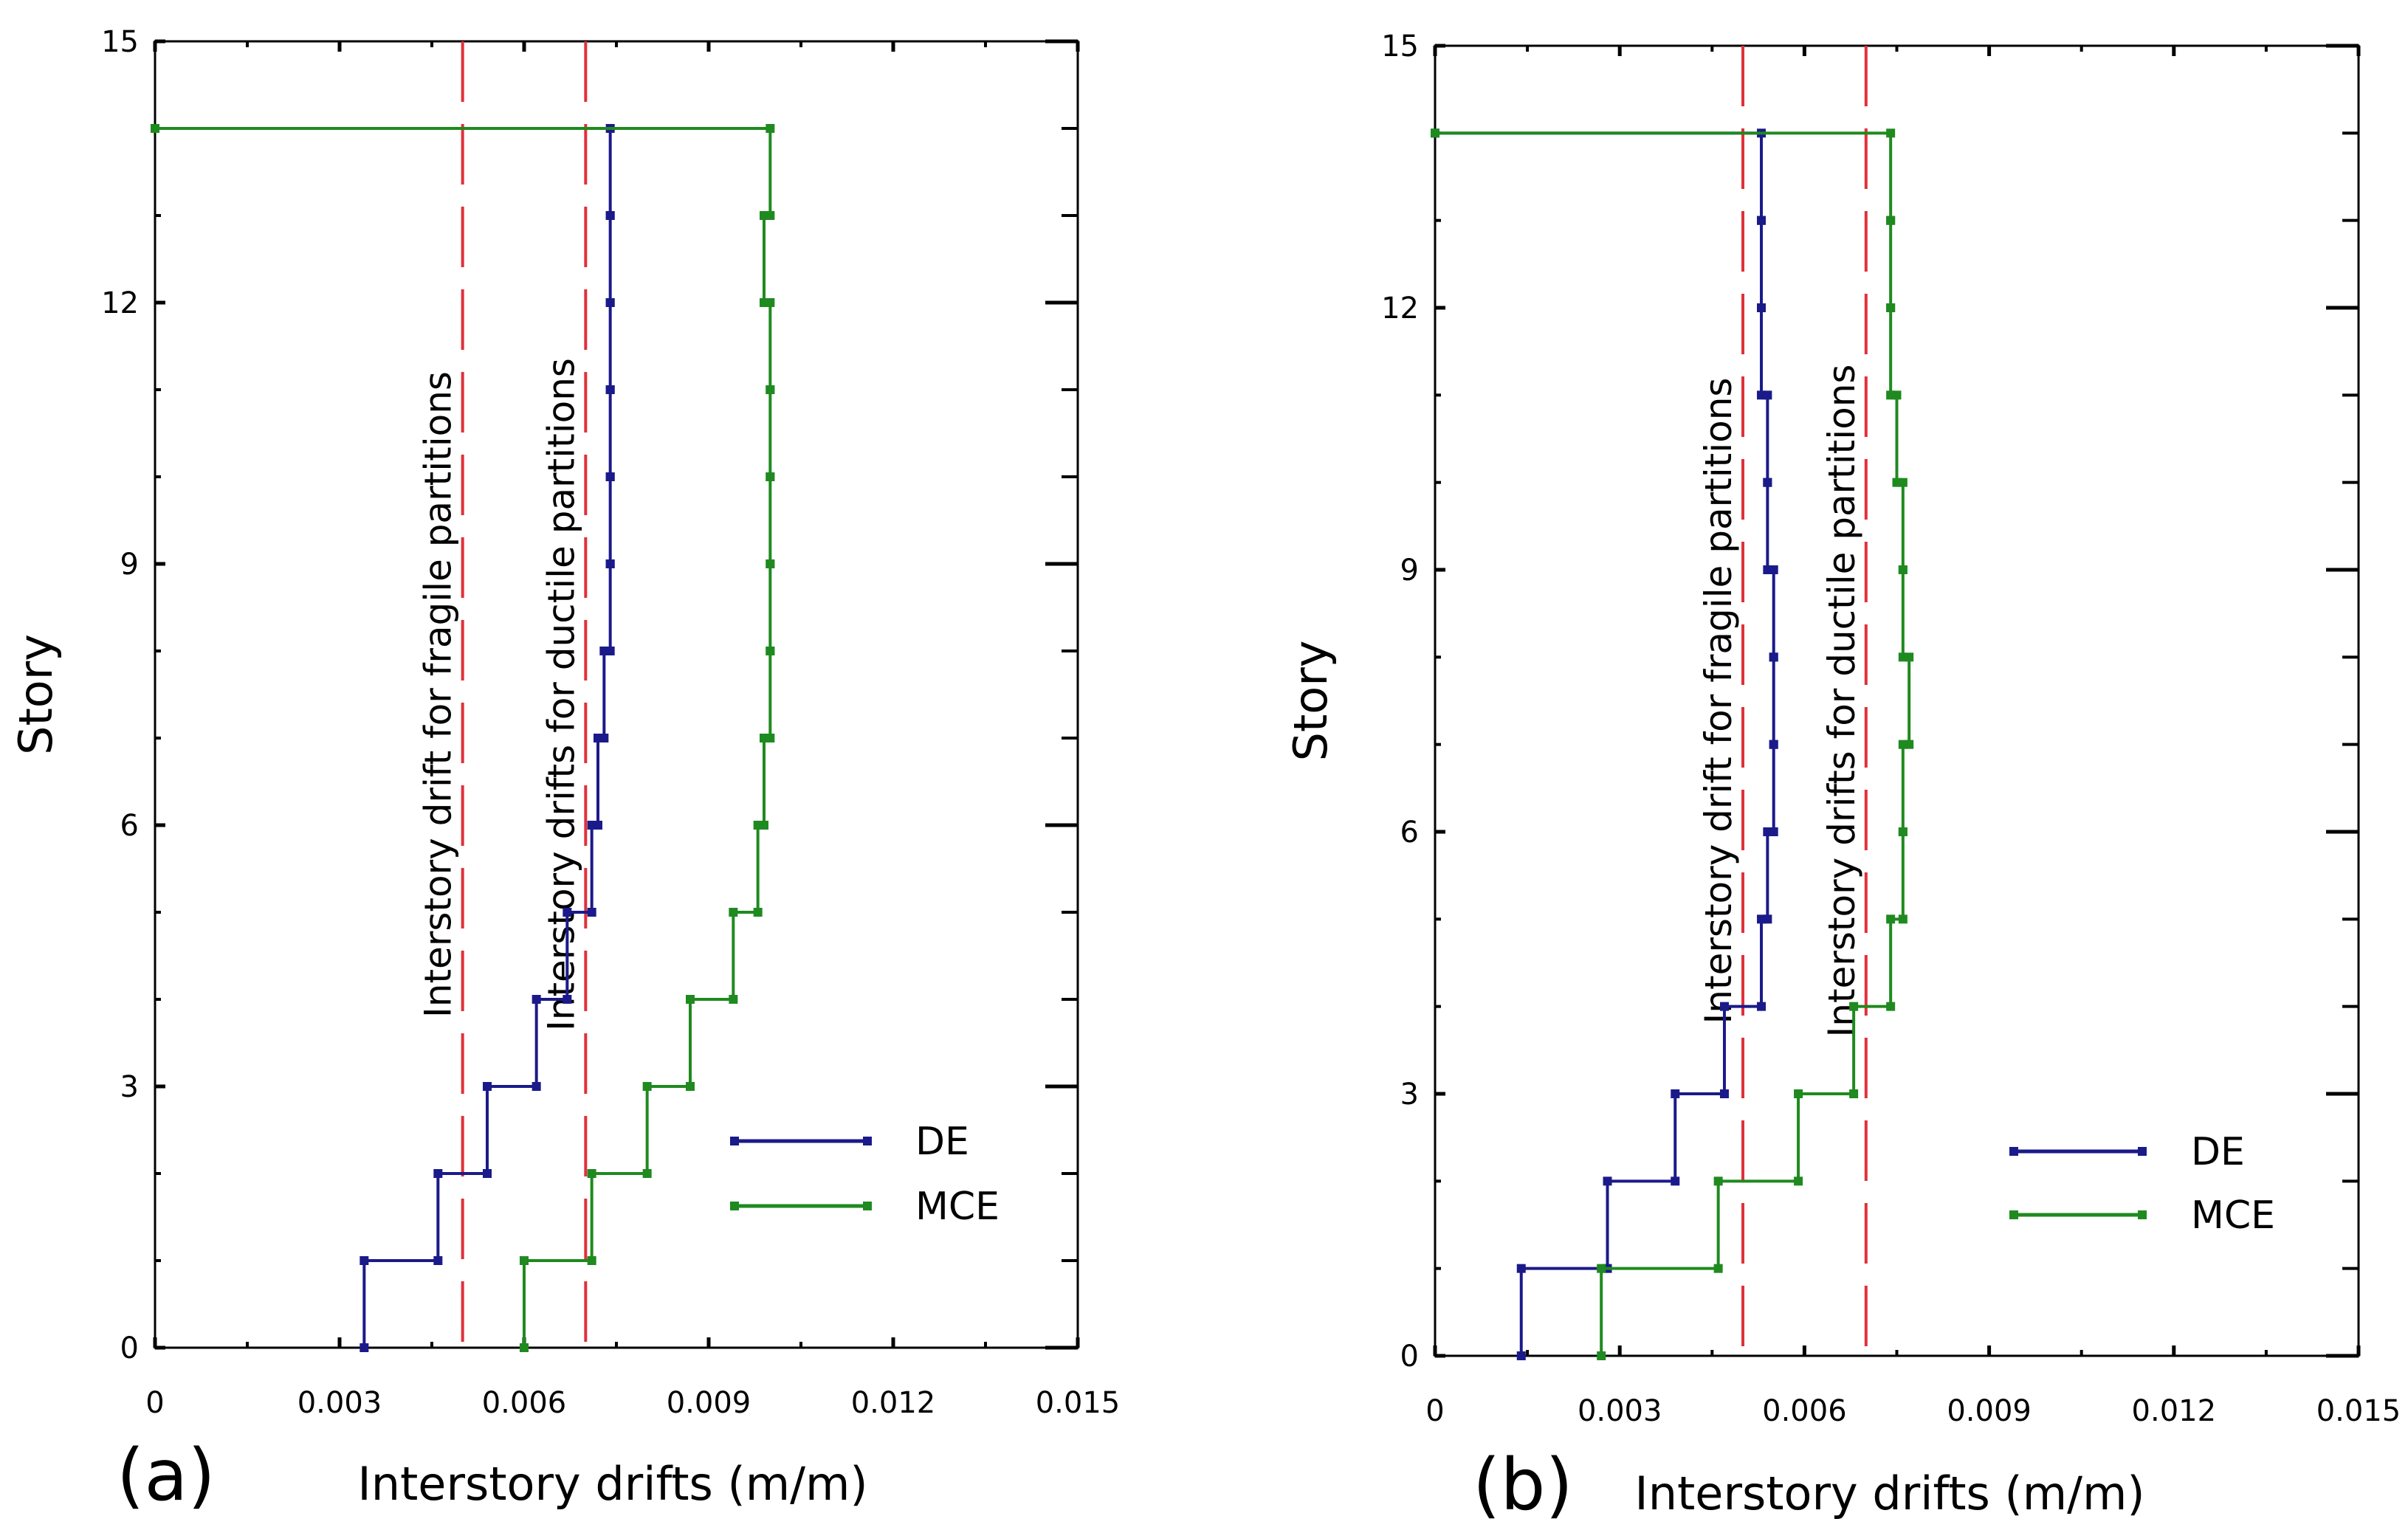 This screenshot has height=1530, width=2408. What do you see at coordinates (120, 303) in the screenshot?
I see `y-tick-label: 12` at bounding box center [120, 303].